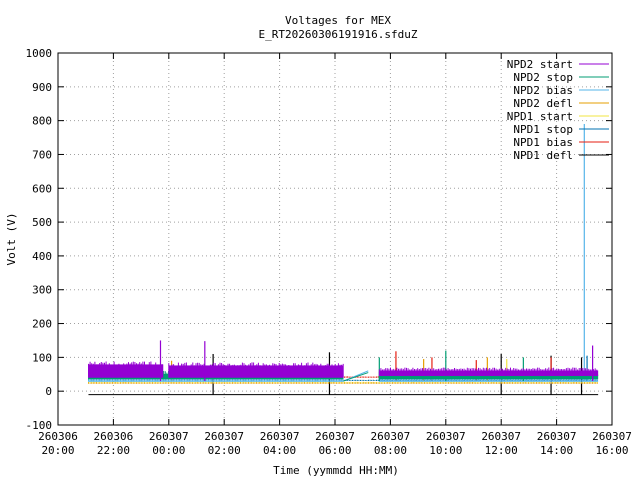  I want to click on y-tick-label: 500, so click(42, 222).